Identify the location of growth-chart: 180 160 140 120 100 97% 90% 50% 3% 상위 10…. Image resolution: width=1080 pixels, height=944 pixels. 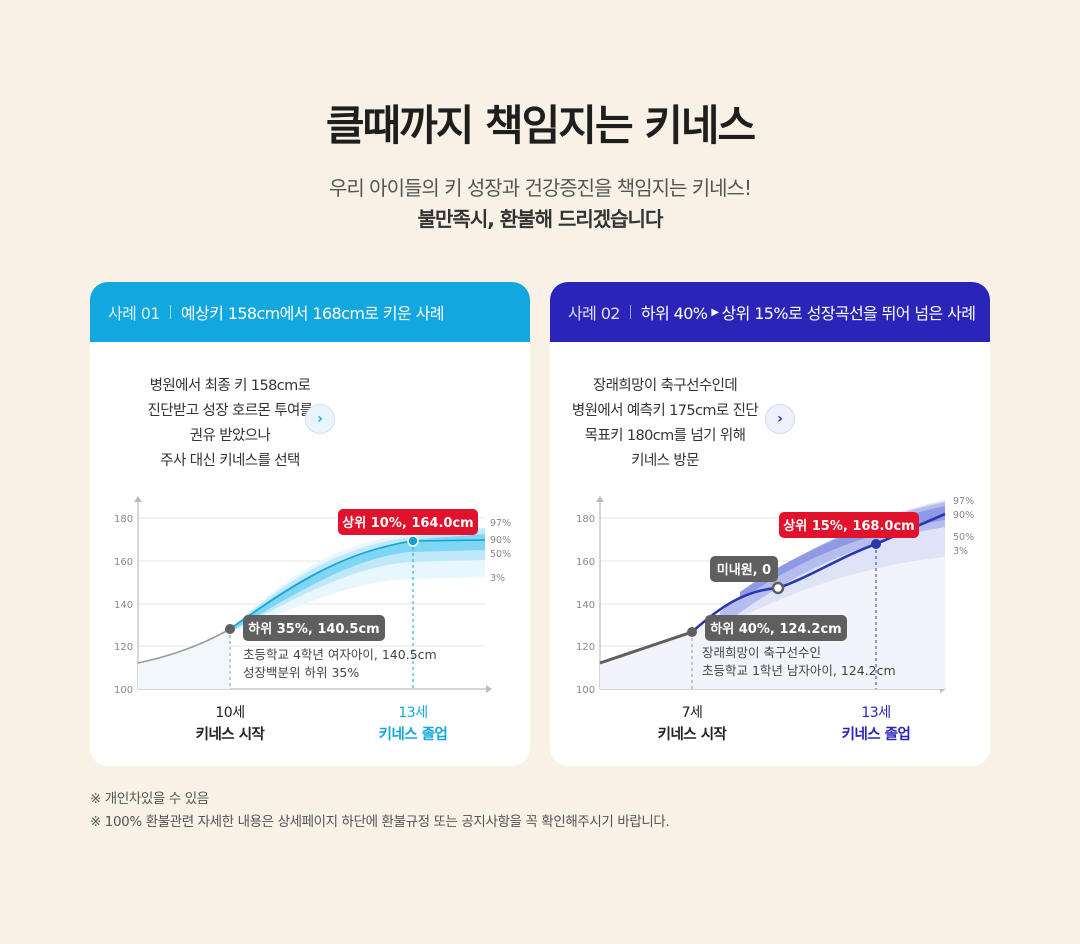
(312, 596).